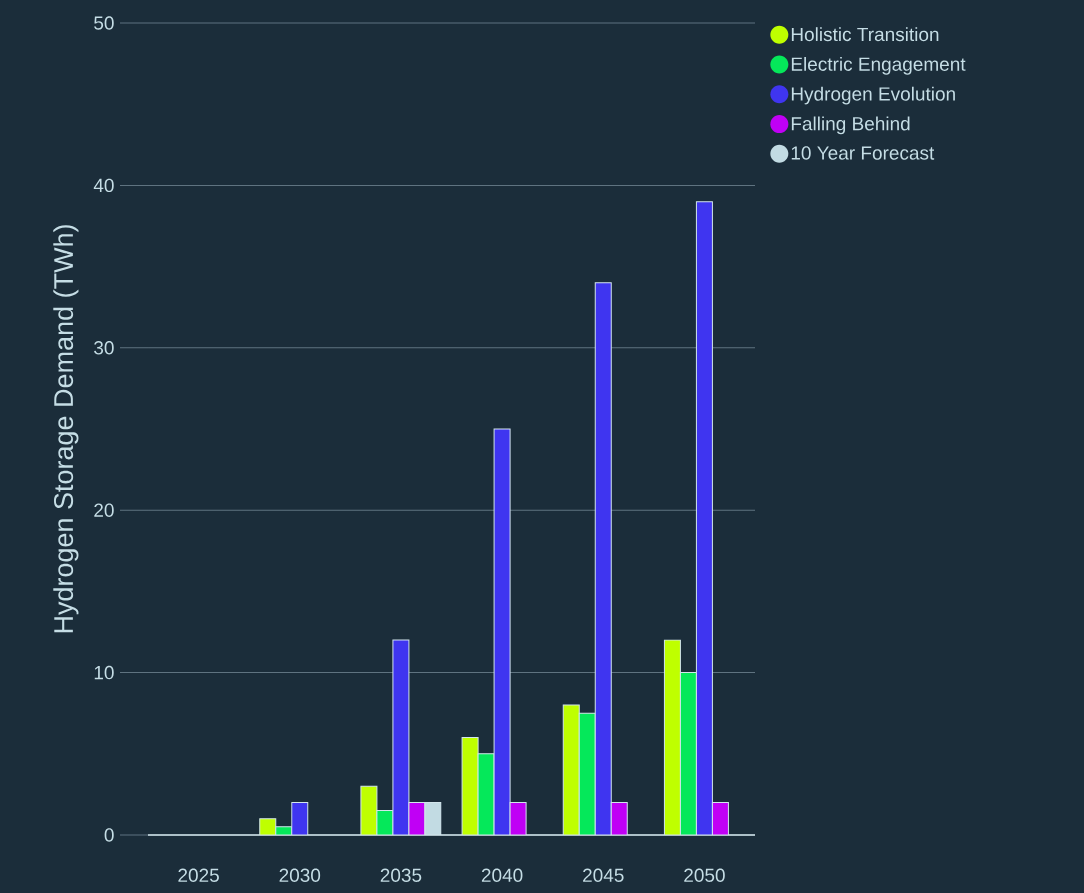 This screenshot has height=893, width=1084. Describe the element at coordinates (401, 875) in the screenshot. I see `x-tick-label: 2035` at that location.